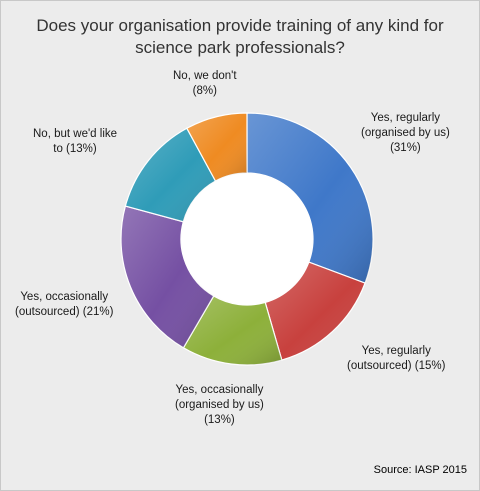  Describe the element at coordinates (240, 47) in the screenshot. I see `chart-title-line-2: science park professionals?` at that location.